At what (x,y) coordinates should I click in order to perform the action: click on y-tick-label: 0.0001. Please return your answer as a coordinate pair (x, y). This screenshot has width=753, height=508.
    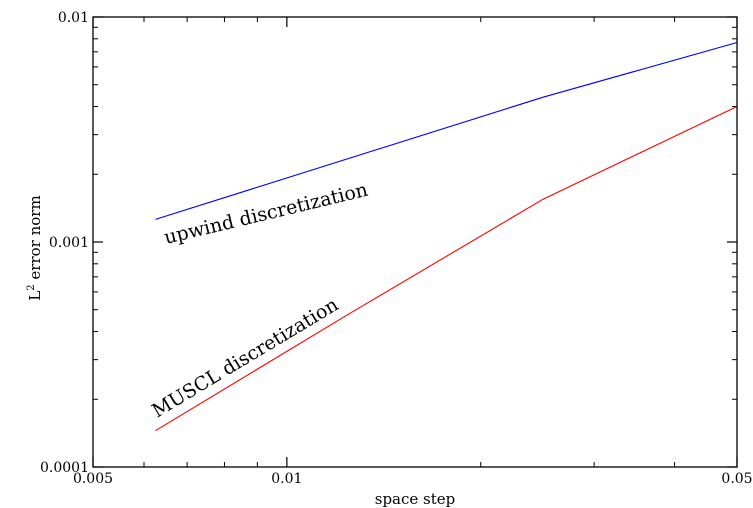
    Looking at the image, I should click on (64, 468).